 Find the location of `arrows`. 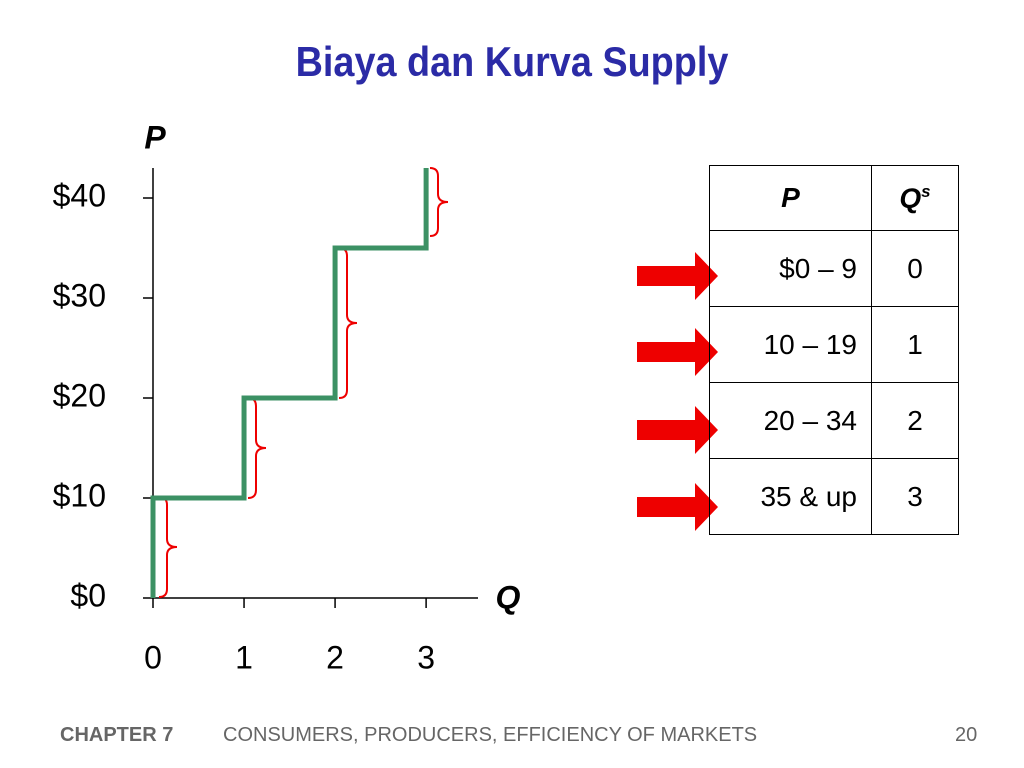

arrows is located at coordinates (677, 391).